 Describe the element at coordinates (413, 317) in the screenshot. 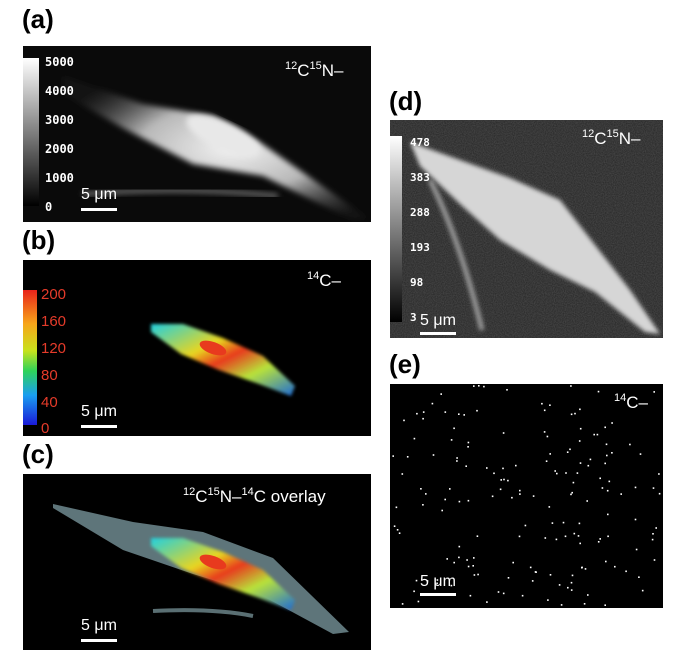

I see `panel-d-tick: 3` at that location.